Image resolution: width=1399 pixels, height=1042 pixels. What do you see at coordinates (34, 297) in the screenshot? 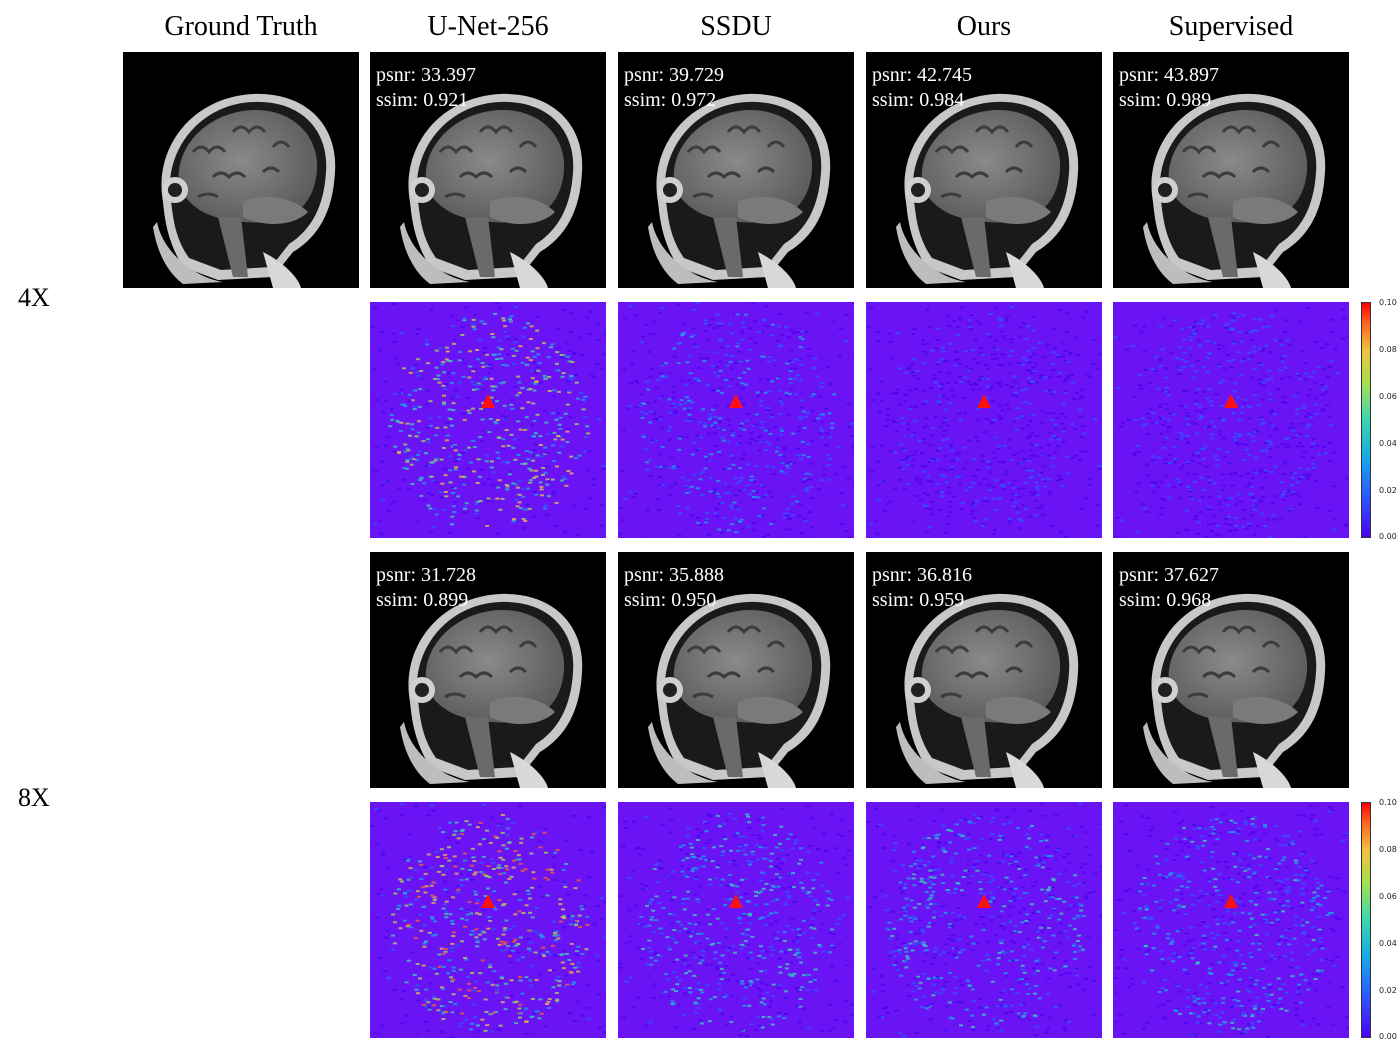
I see `row-label-4x: 4X` at bounding box center [34, 297].